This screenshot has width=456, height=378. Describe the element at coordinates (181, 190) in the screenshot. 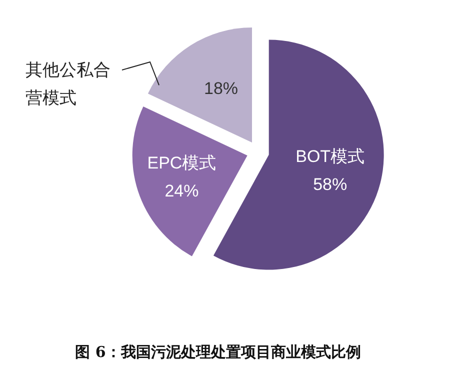

I see `data-label: 24%` at that location.